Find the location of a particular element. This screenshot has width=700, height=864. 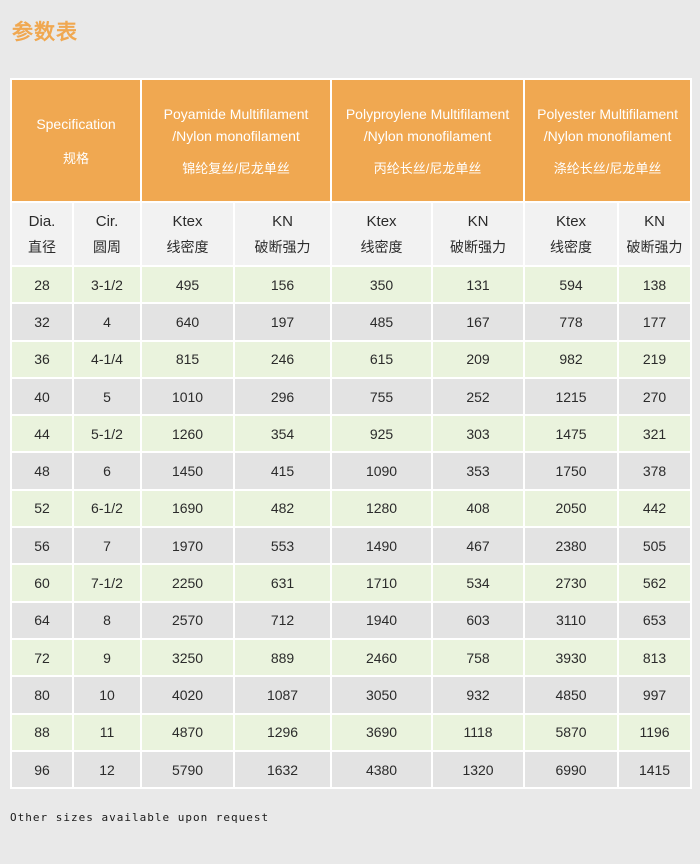

group-header-specification: Specification 规格 is located at coordinates (76, 140).